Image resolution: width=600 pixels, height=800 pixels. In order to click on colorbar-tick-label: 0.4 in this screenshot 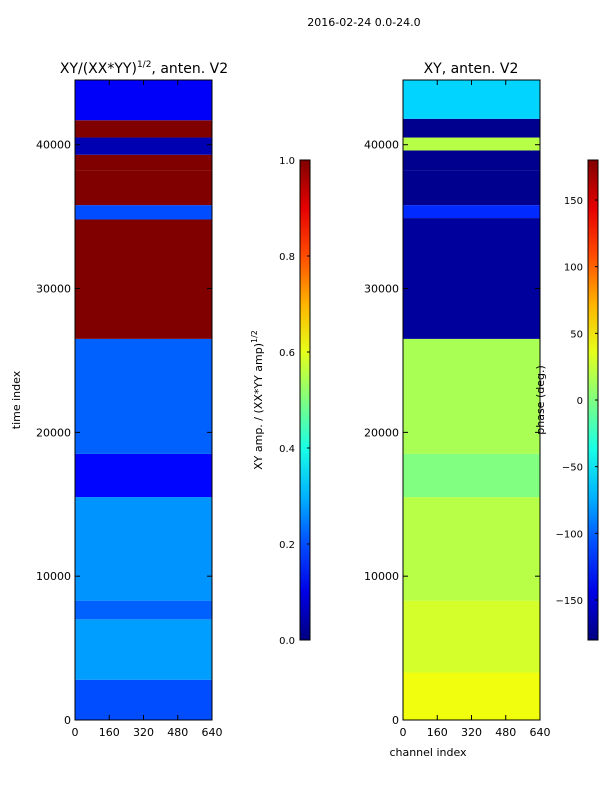, I will do `click(287, 449)`.